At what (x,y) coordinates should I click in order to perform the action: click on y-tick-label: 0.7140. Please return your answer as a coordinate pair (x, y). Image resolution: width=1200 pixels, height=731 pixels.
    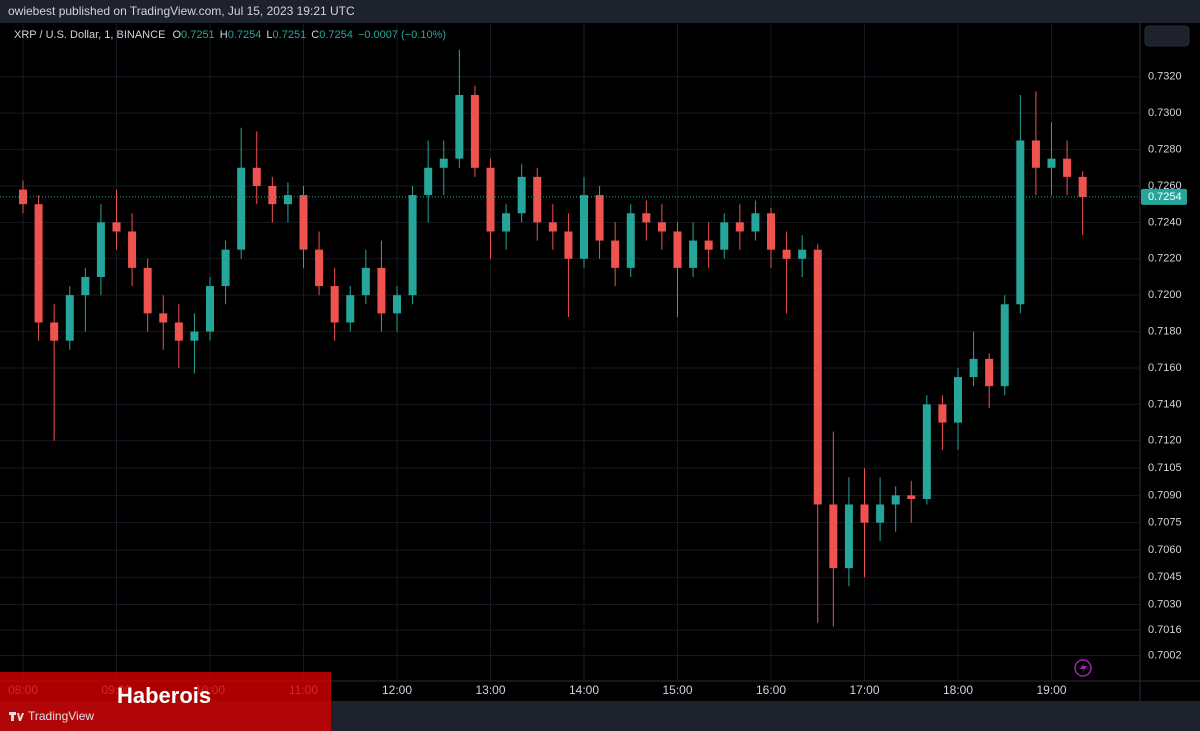
    Looking at the image, I should click on (1165, 404).